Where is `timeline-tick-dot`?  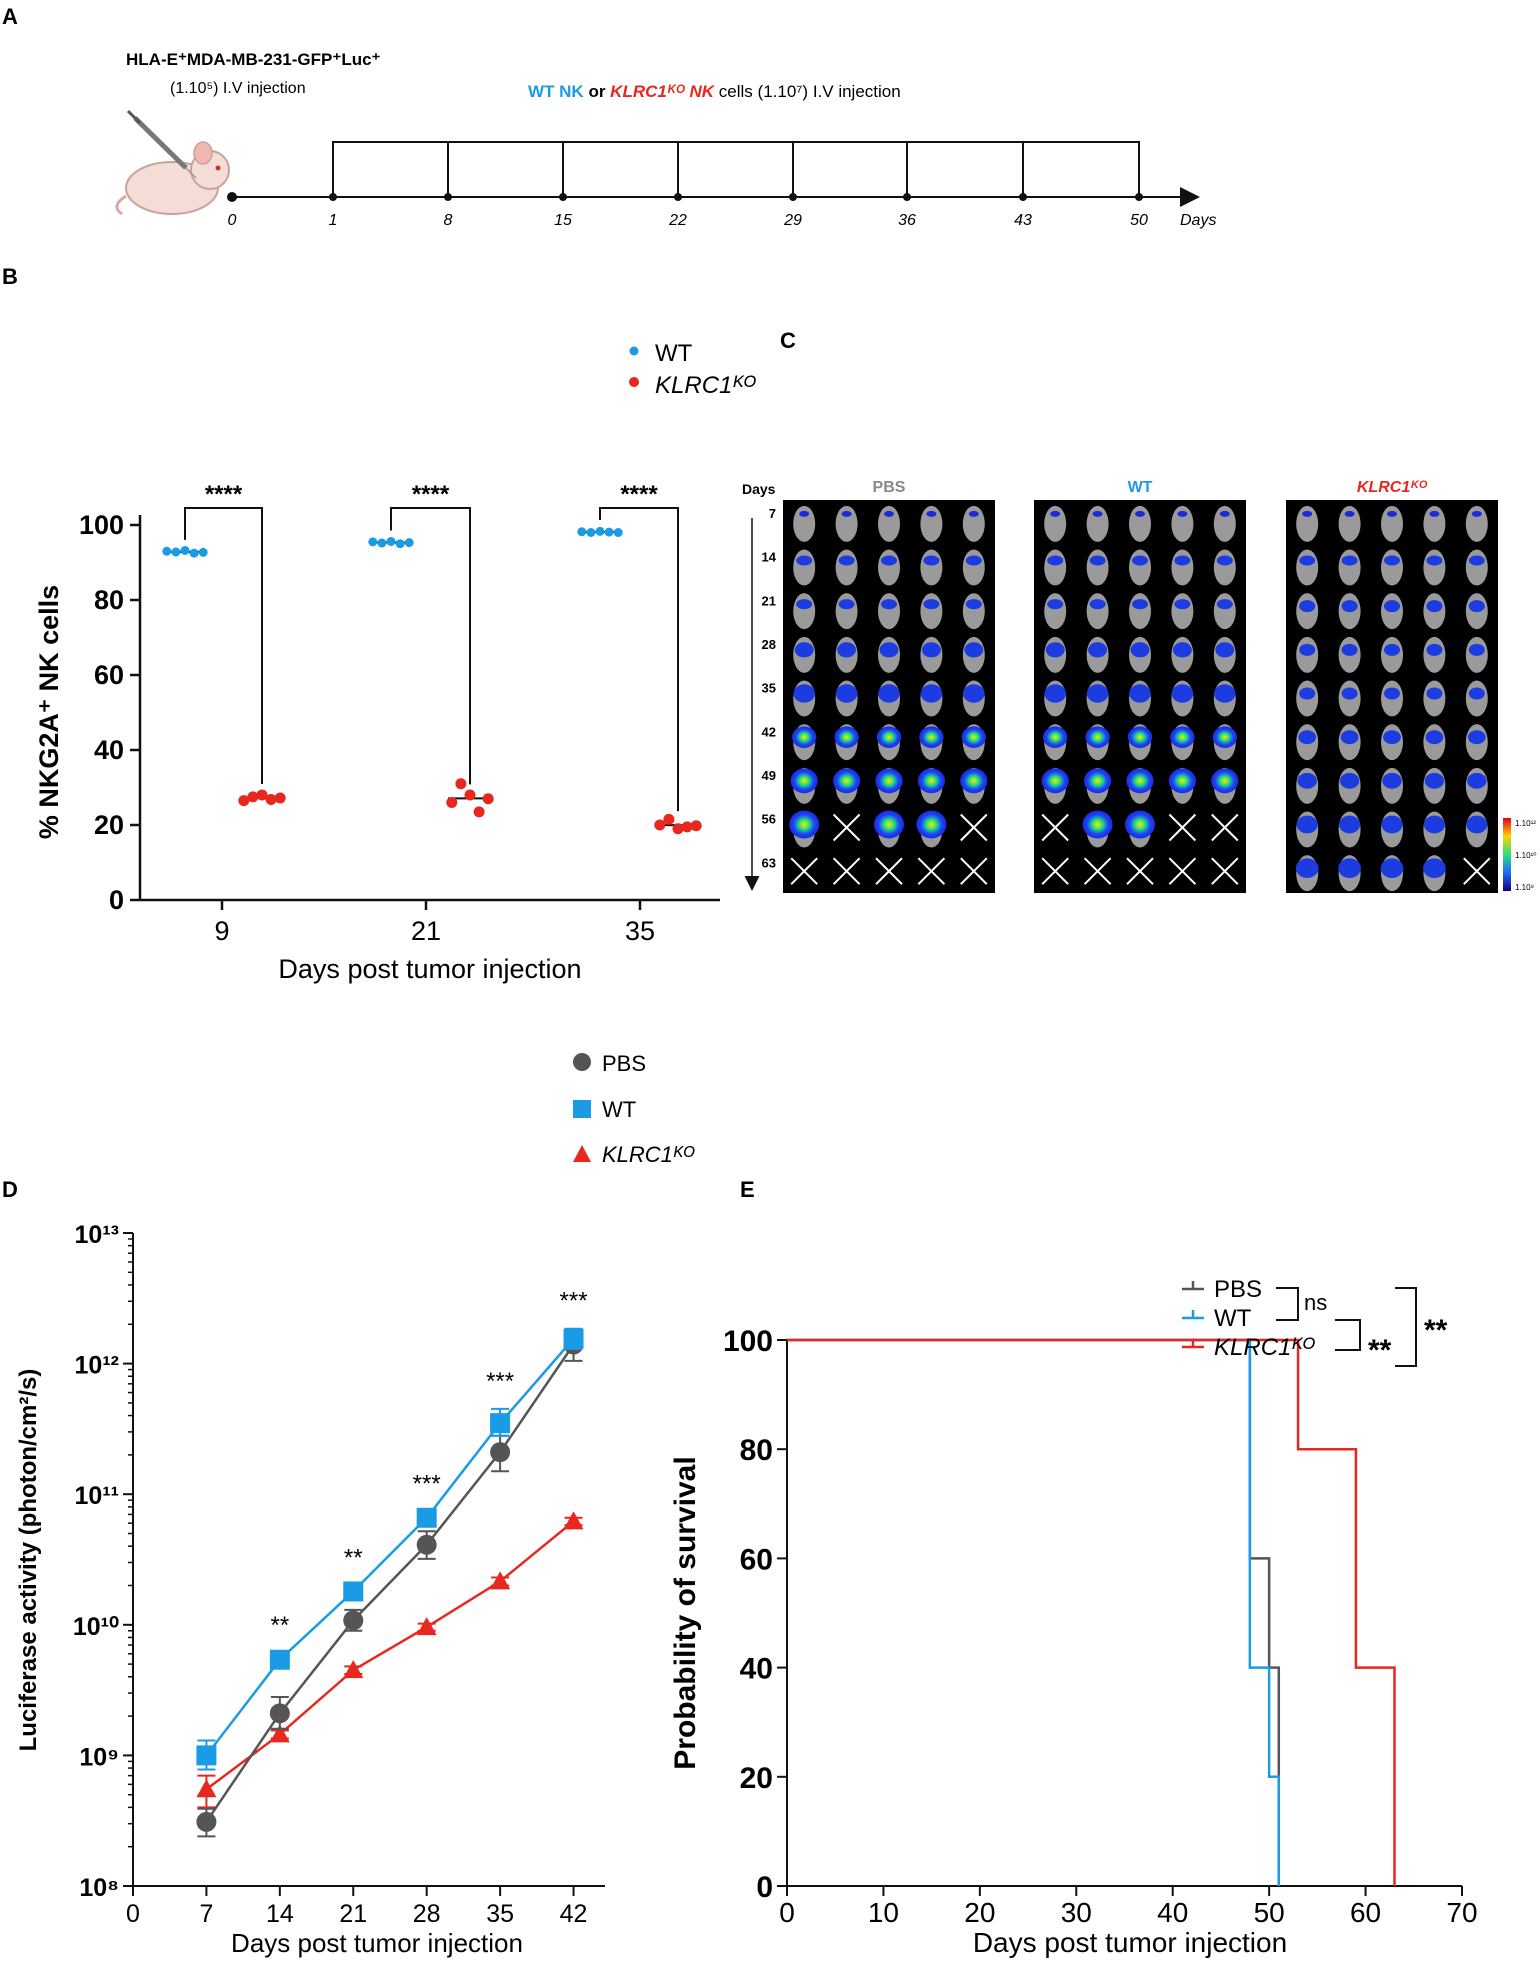
timeline-tick-dot is located at coordinates (678, 197).